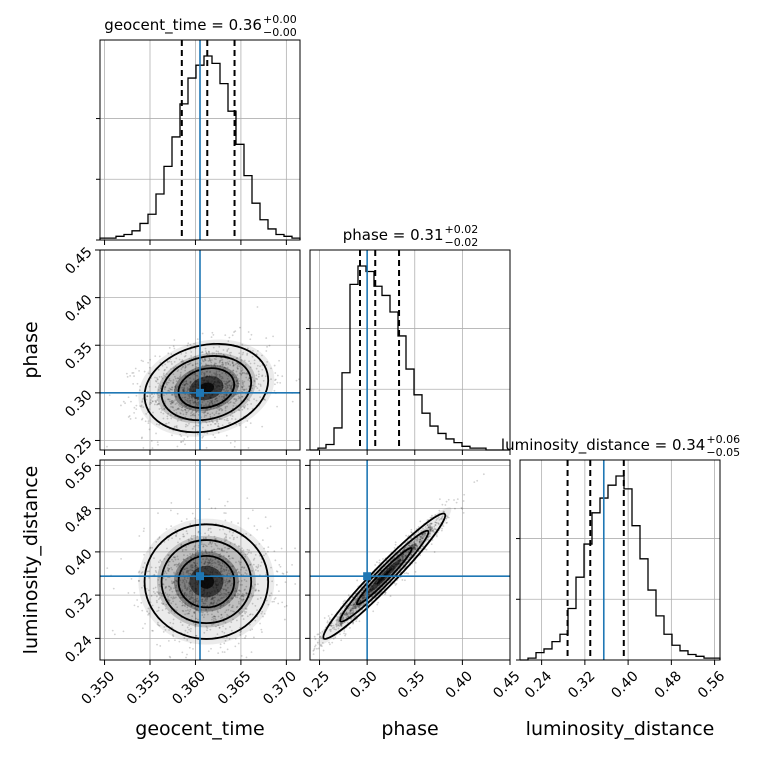  What do you see at coordinates (506, 684) in the screenshot?
I see `xtick-label: 0.45` at bounding box center [506, 684].